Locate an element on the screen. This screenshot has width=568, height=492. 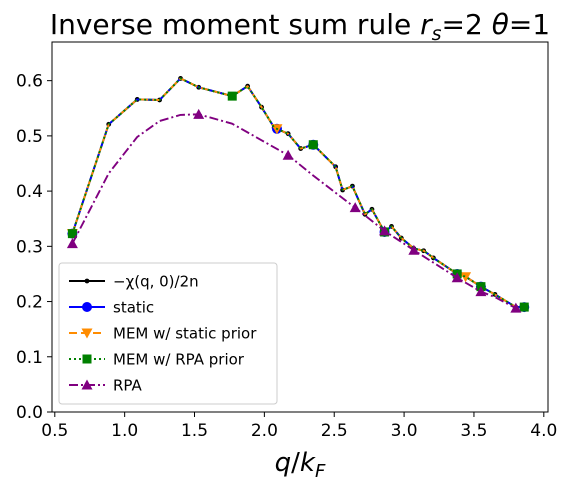
y-tick-label: 0.2 is located at coordinates (29, 303).